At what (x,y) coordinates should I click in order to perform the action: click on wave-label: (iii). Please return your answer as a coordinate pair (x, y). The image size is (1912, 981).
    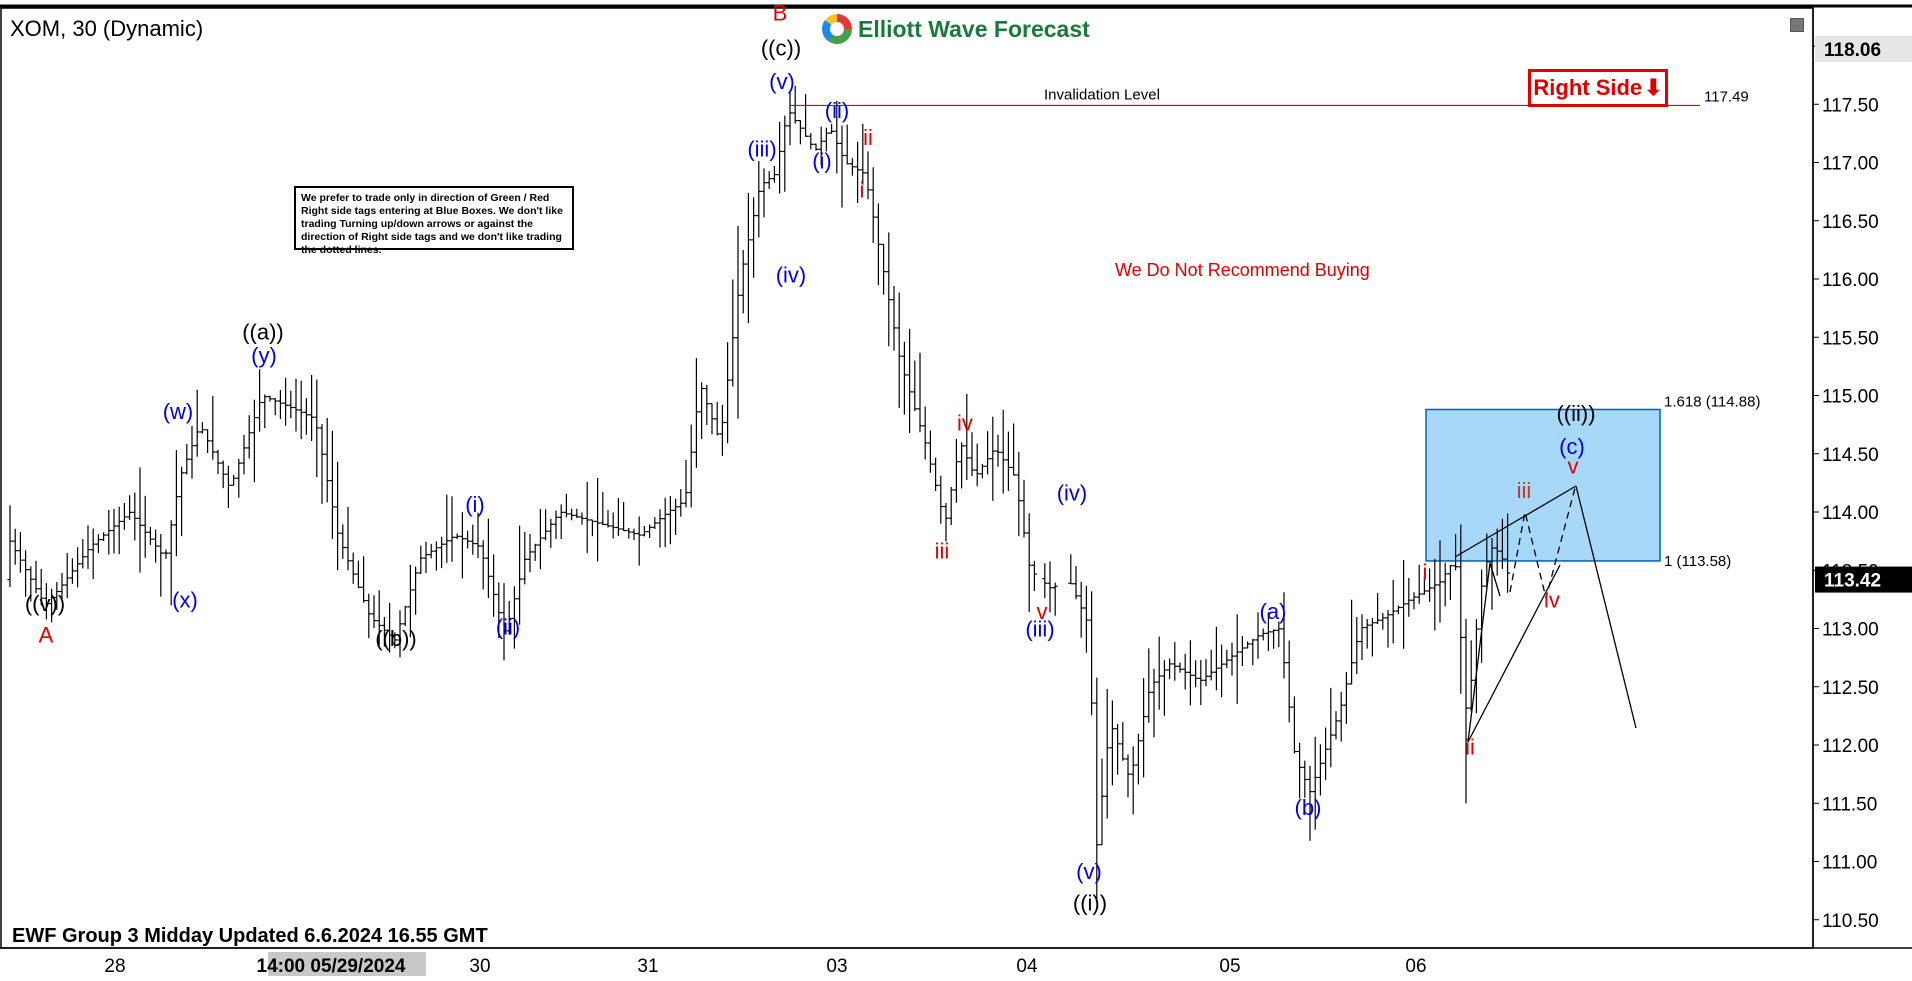
    Looking at the image, I should click on (761, 149).